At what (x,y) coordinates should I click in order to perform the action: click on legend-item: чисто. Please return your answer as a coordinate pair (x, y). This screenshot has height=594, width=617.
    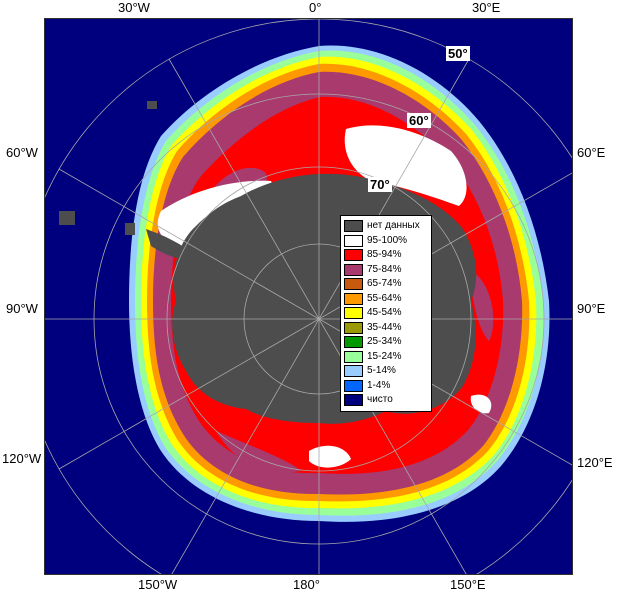
    Looking at the image, I should click on (386, 400).